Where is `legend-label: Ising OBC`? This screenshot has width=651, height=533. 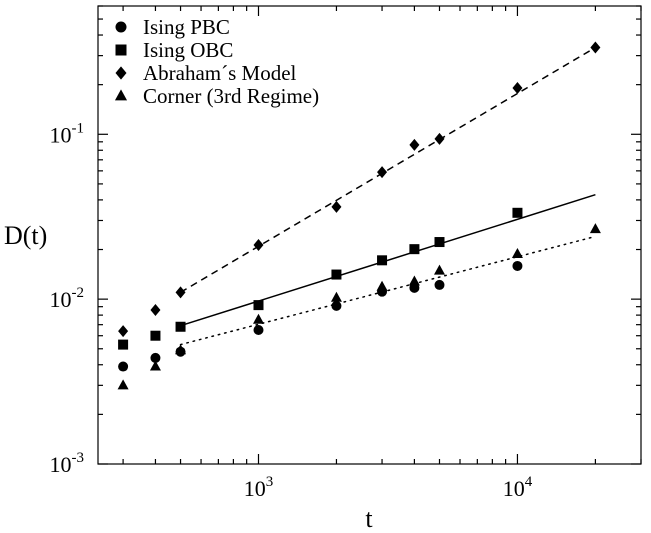
legend-label: Ising OBC is located at coordinates (188, 50).